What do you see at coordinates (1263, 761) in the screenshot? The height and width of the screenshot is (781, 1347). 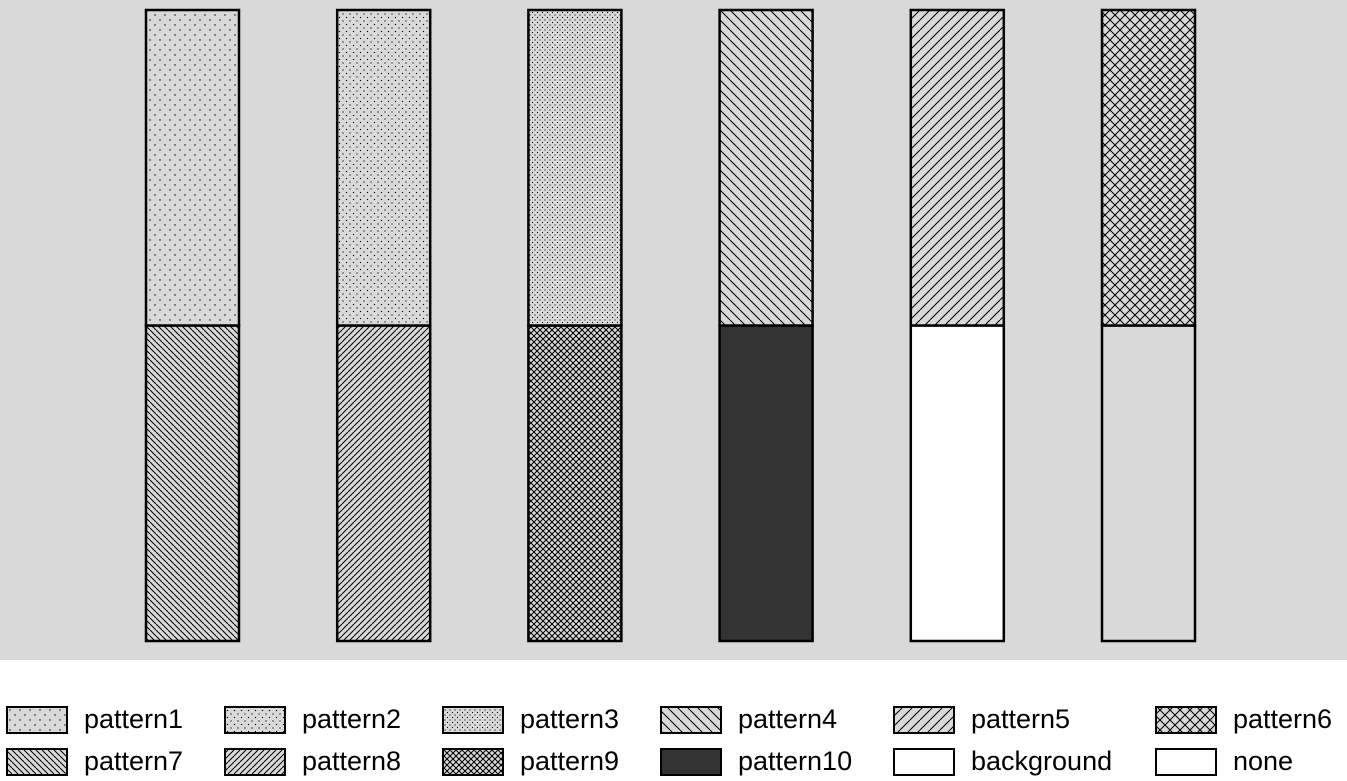 I see `legend-label-none: none` at bounding box center [1263, 761].